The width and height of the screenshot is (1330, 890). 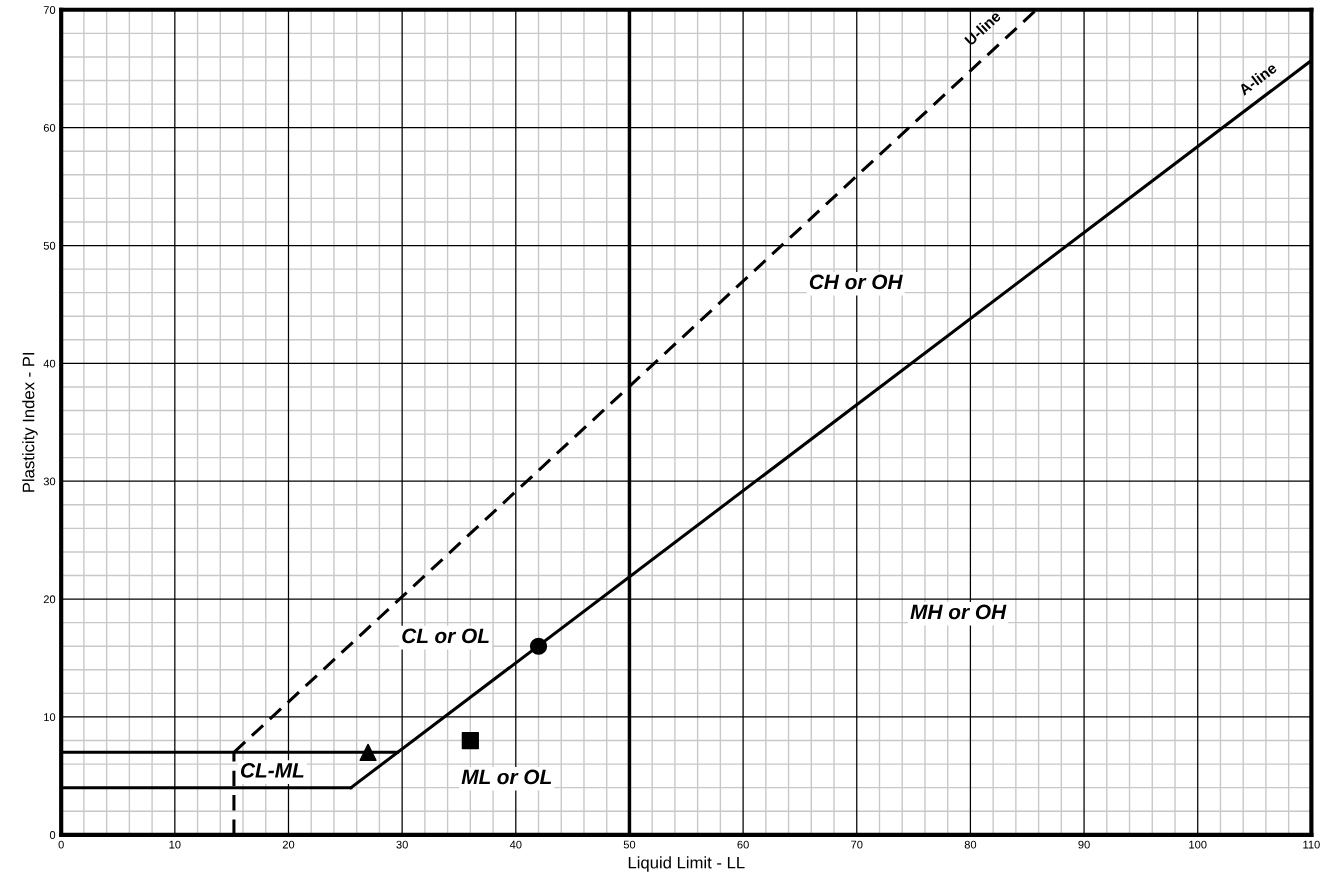 I want to click on y-tick-label: 50, so click(x=49, y=245).